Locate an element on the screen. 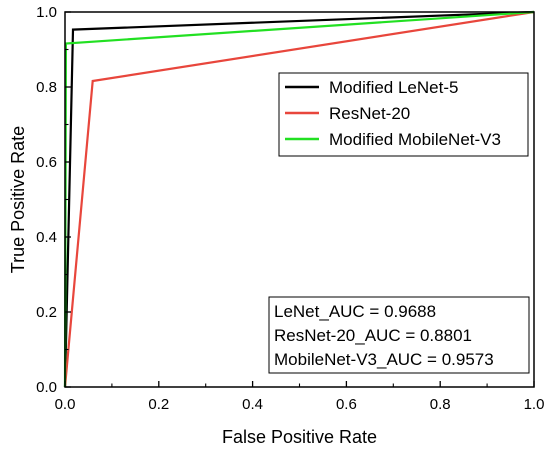 The image size is (550, 456). y-tick-label: 1.0 is located at coordinates (46, 12).